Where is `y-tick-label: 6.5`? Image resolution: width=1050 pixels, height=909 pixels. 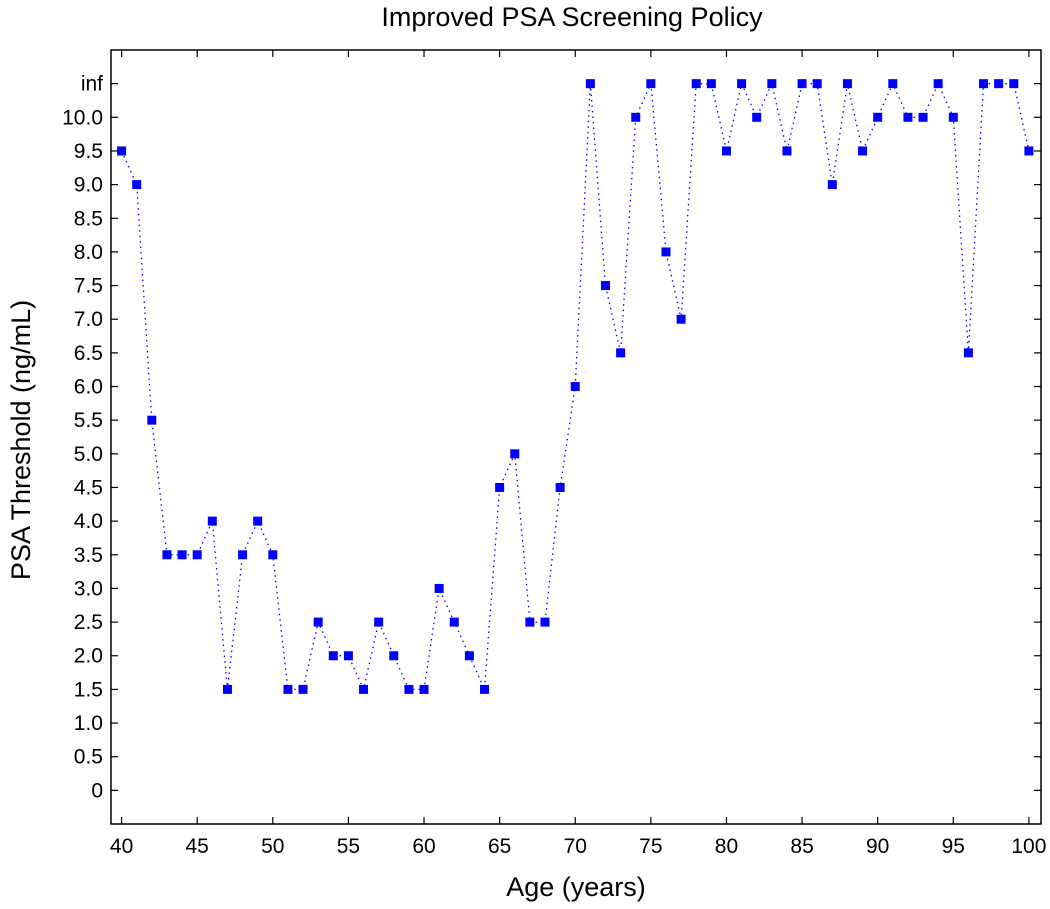 y-tick-label: 6.5 is located at coordinates (88, 353).